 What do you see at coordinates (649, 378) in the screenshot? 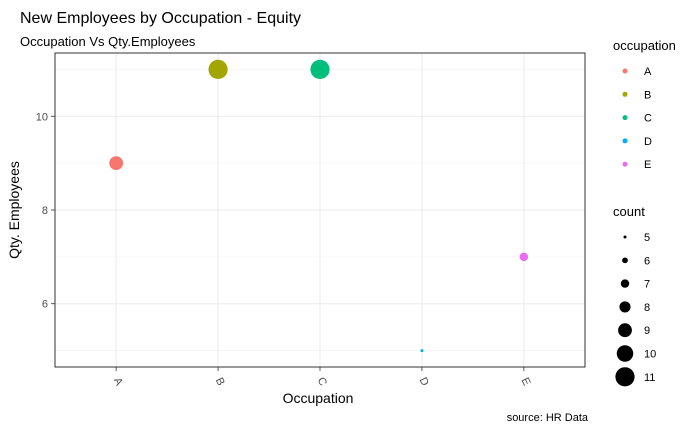
I see `size-label-11: 11` at bounding box center [649, 378].